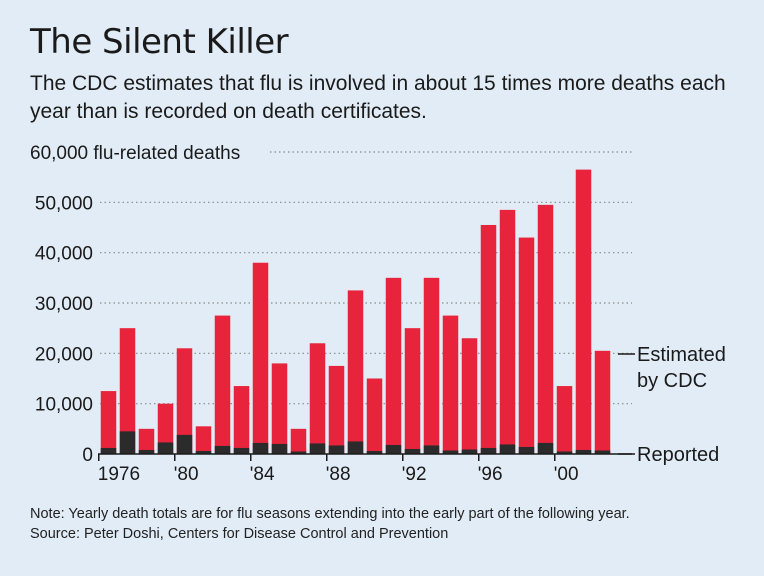  Describe the element at coordinates (64, 254) in the screenshot. I see `y-tick-label: 40,000` at that location.